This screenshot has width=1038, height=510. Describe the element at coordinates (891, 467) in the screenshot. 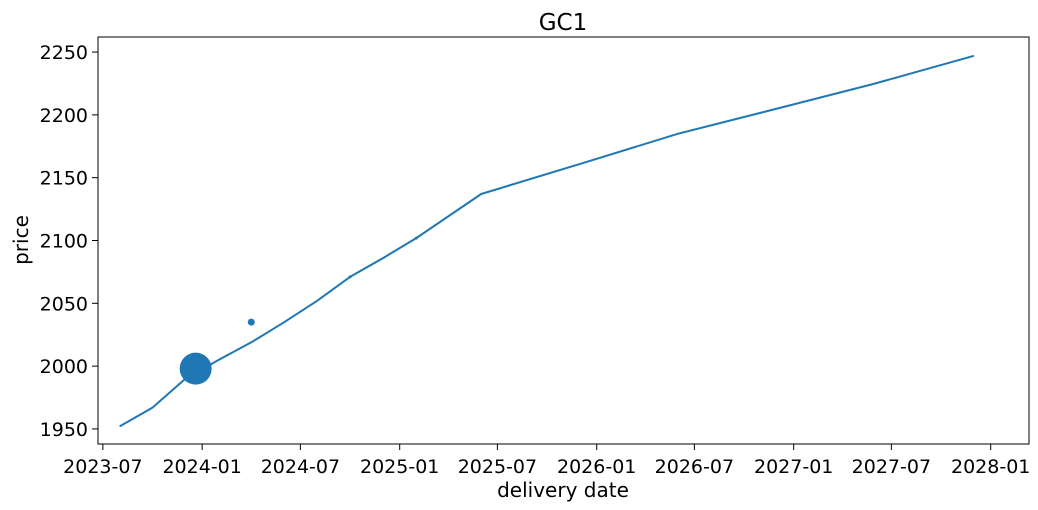

I see `x-tick-label-8: 2027-07` at that location.